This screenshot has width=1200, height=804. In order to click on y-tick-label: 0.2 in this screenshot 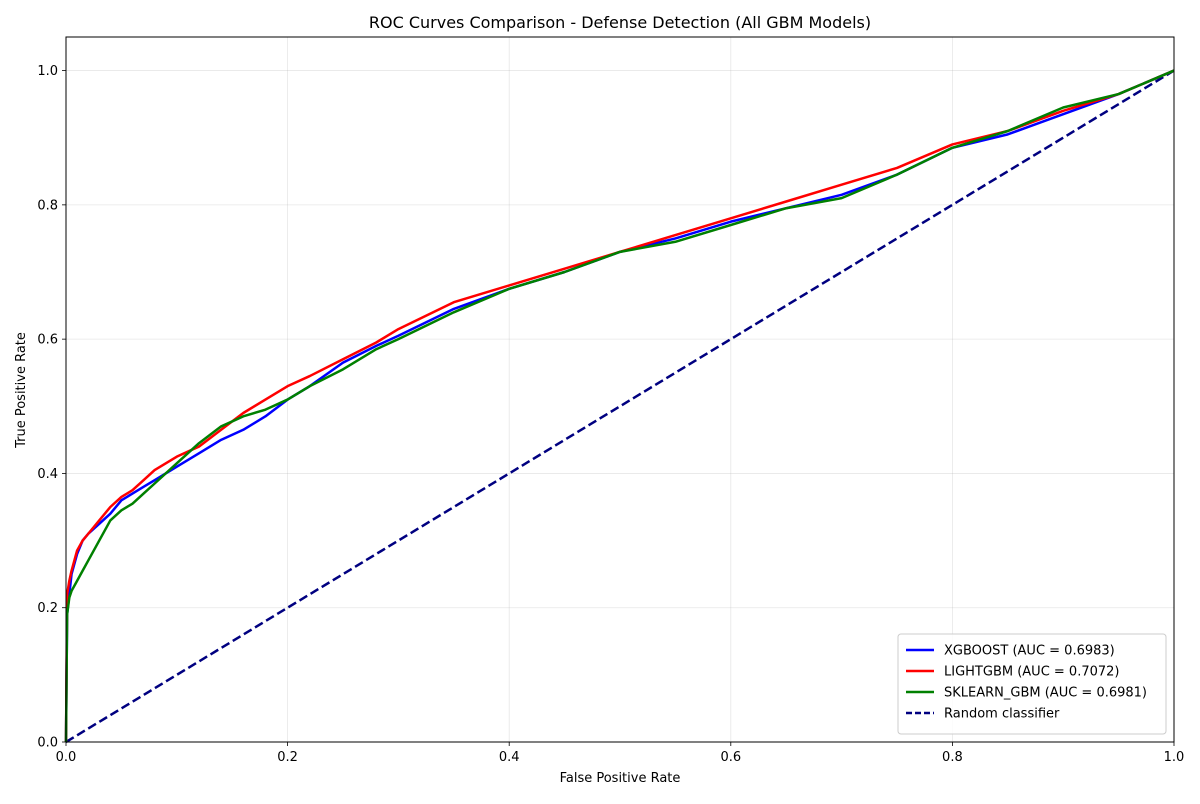, I will do `click(47, 608)`.